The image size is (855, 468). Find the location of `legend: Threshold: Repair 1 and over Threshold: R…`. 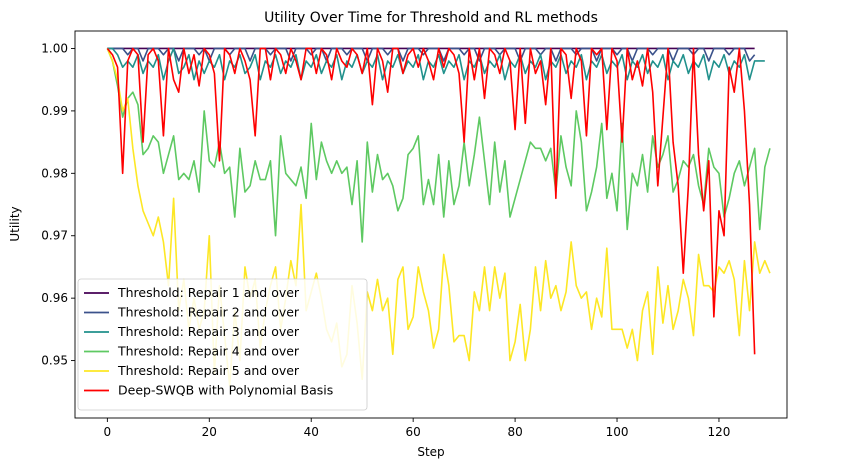

legend: Threshold: Repair 1 and over Threshold: R… is located at coordinates (222, 344).